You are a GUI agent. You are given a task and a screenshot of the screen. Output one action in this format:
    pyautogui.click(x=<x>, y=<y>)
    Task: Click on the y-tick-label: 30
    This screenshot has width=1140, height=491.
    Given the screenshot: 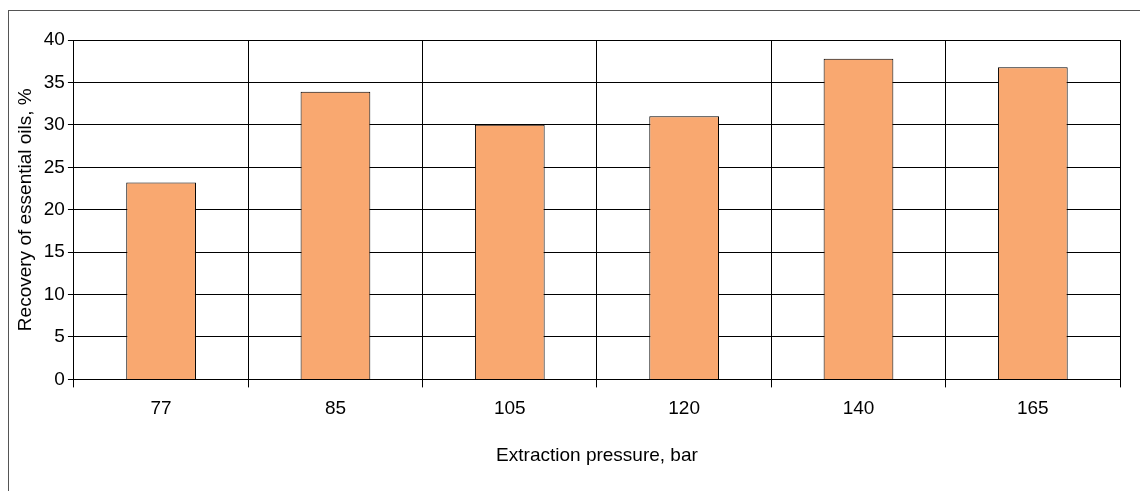 What is the action you would take?
    pyautogui.click(x=54, y=124)
    